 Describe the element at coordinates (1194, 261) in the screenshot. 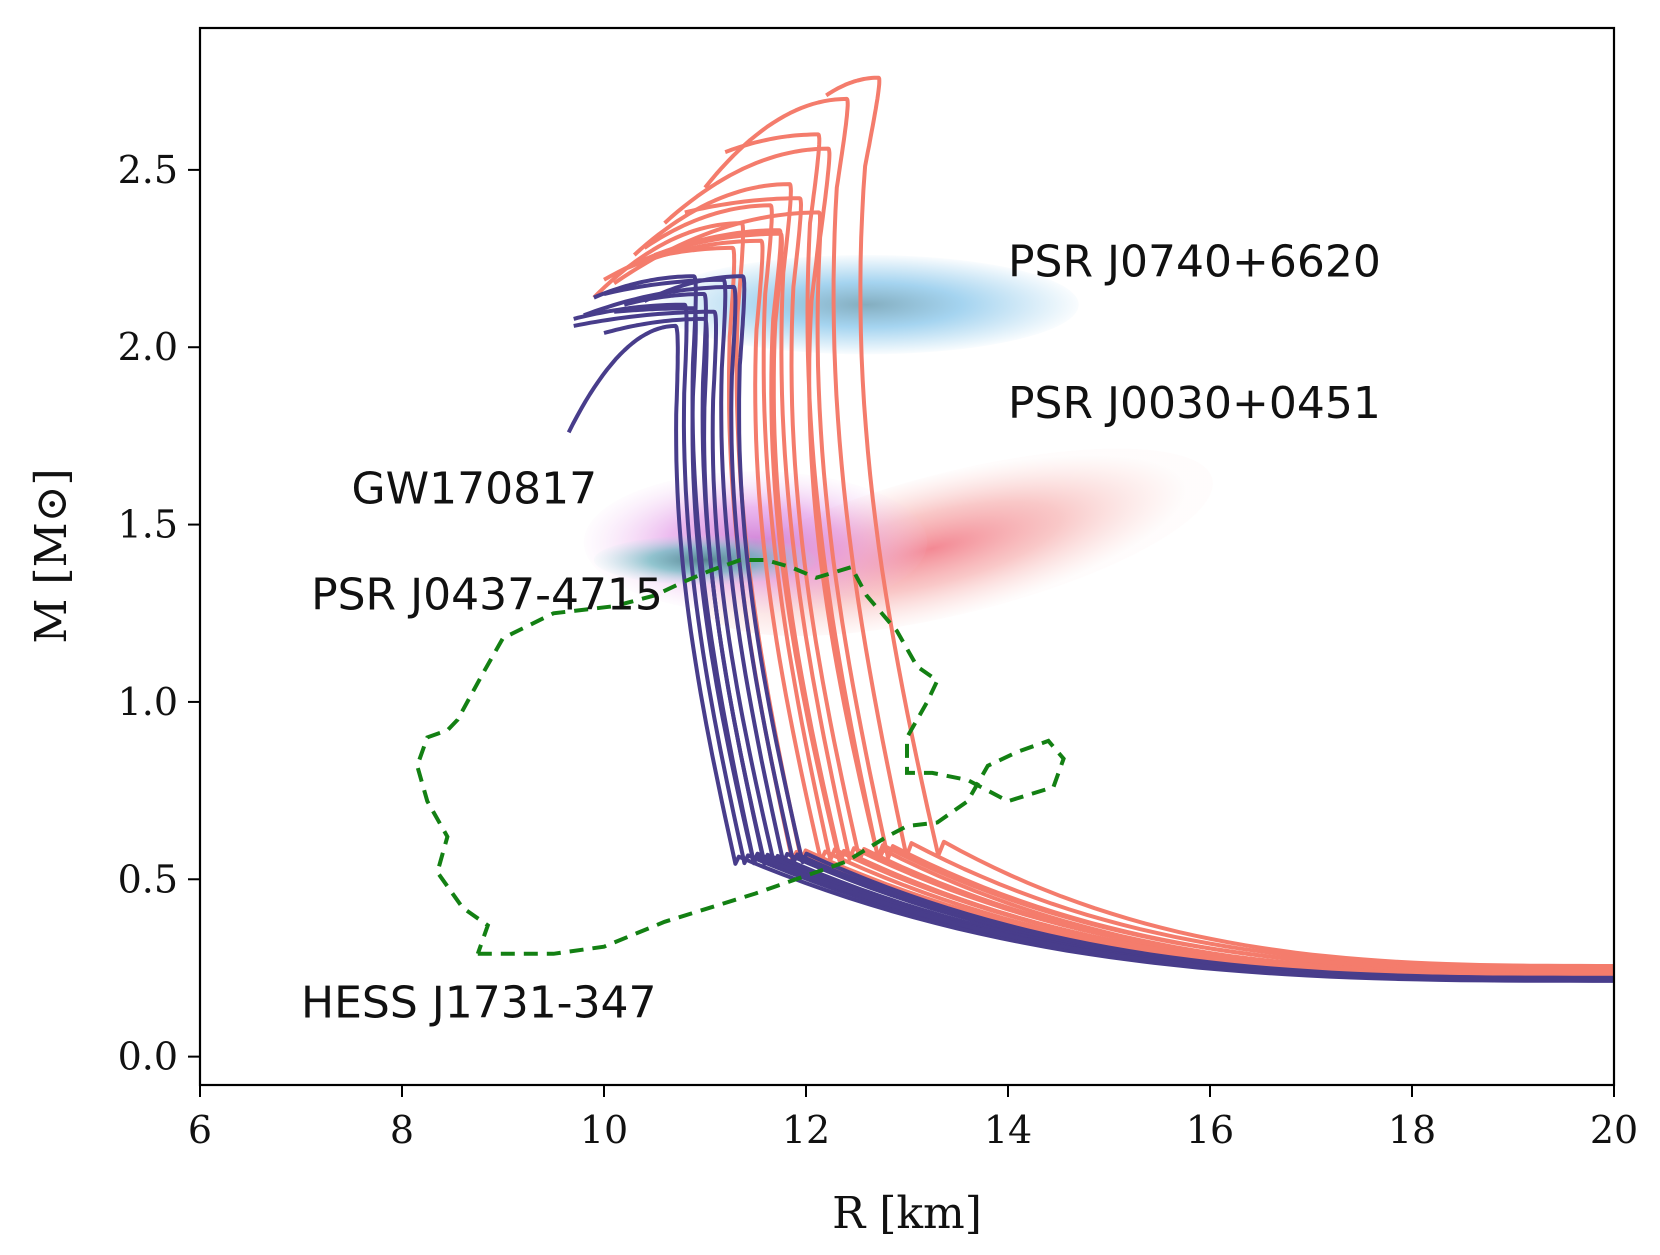

I see `annotation-label: PSR J0740+6620` at that location.